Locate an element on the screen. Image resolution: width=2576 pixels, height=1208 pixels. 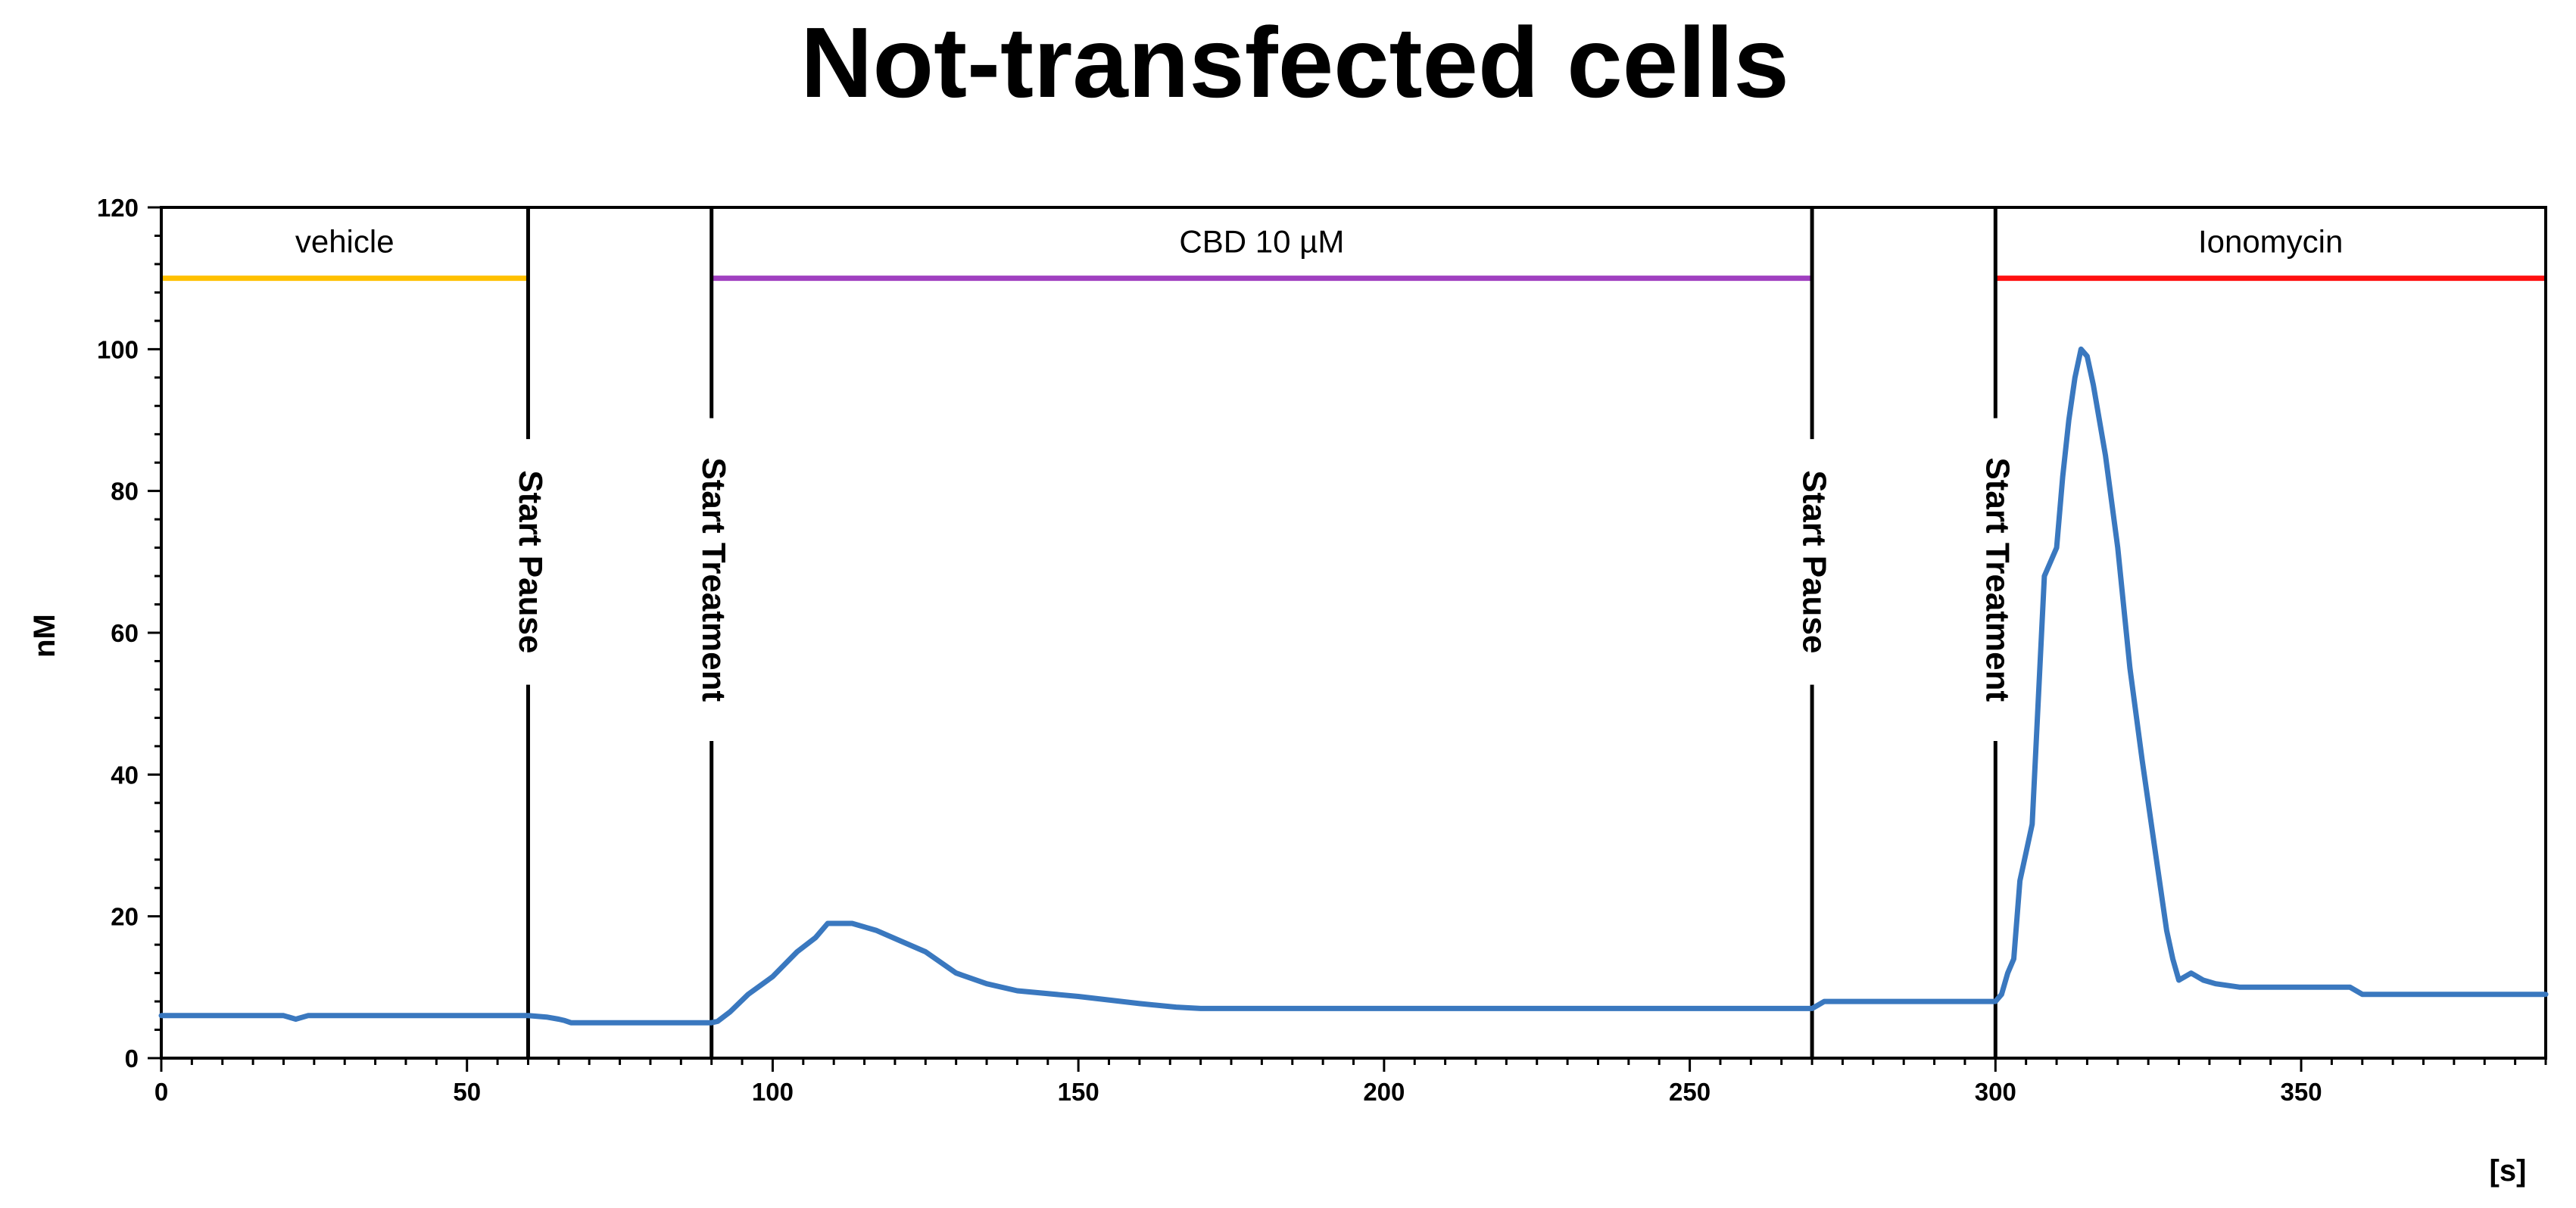
y-tick-label: 120 is located at coordinates (118, 208).